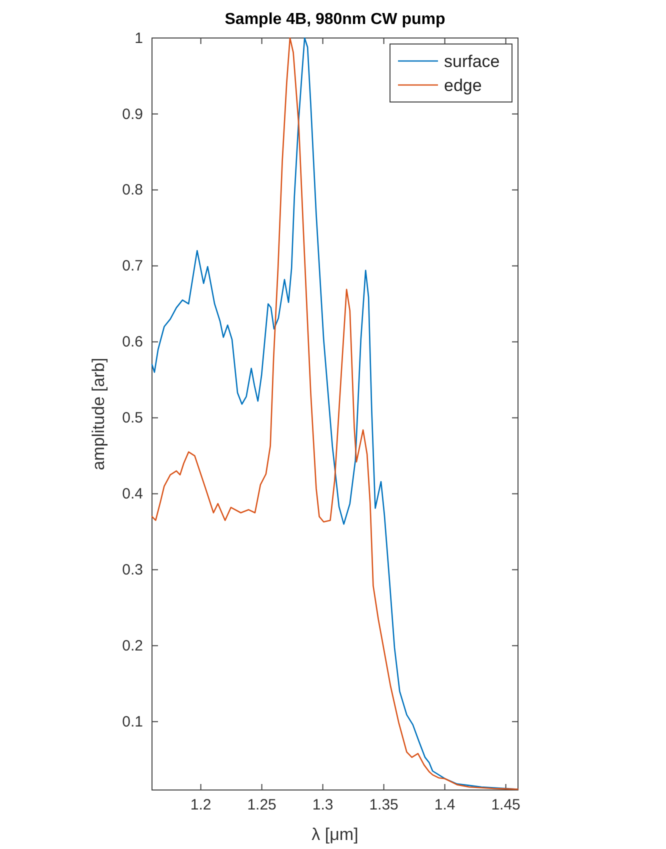  What do you see at coordinates (132, 342) in the screenshot?
I see `y-tick-label: 0.6` at bounding box center [132, 342].